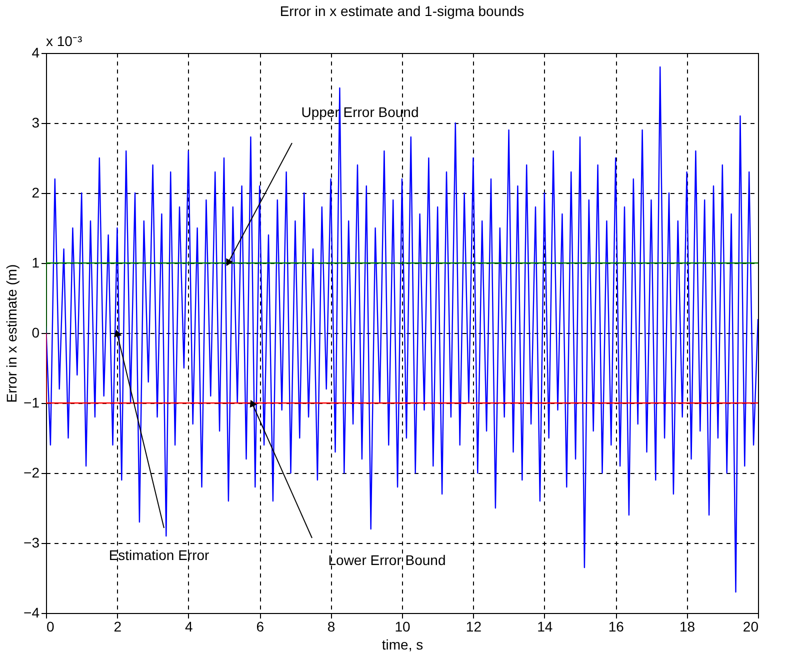 The image size is (799, 666). Describe the element at coordinates (32, 472) in the screenshot. I see `y-tick-label: −2` at that location.